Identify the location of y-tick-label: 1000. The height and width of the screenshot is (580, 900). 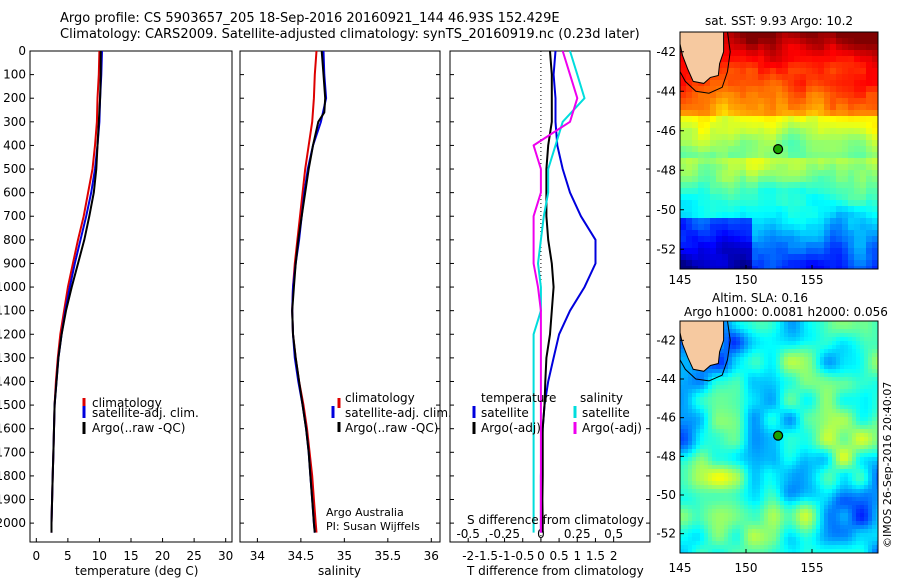
(13, 287).